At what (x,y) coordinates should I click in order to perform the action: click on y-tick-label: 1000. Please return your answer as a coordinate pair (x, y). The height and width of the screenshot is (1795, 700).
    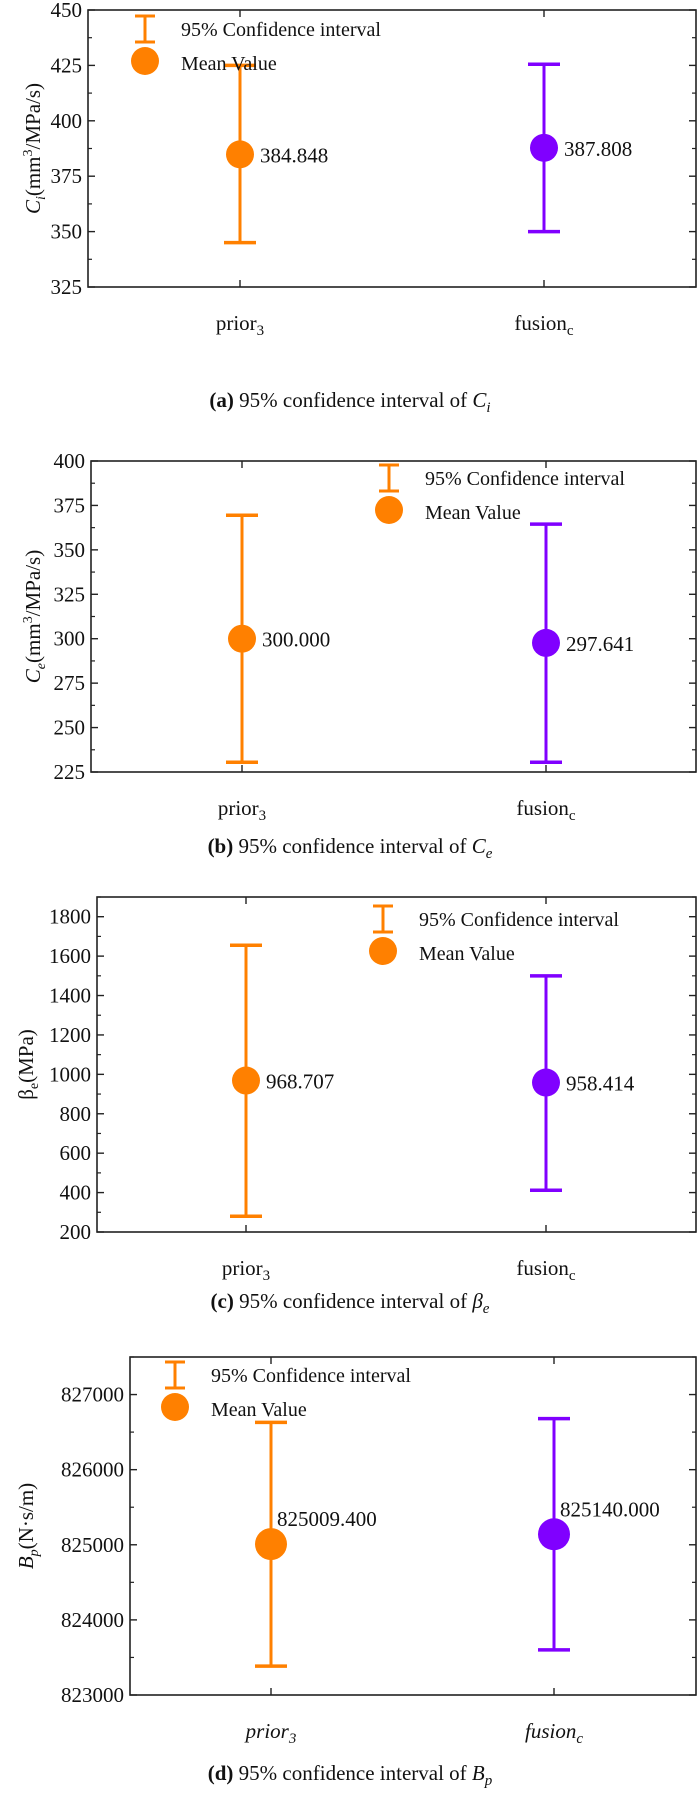
    Looking at the image, I should click on (70, 1074).